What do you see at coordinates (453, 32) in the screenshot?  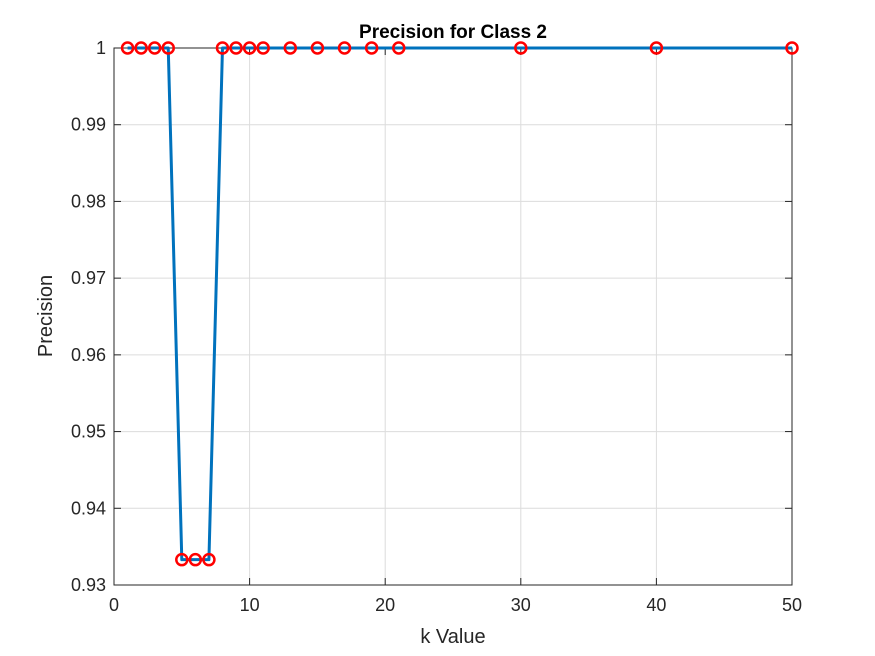 I see `chart-title: Precision for Class 2` at bounding box center [453, 32].